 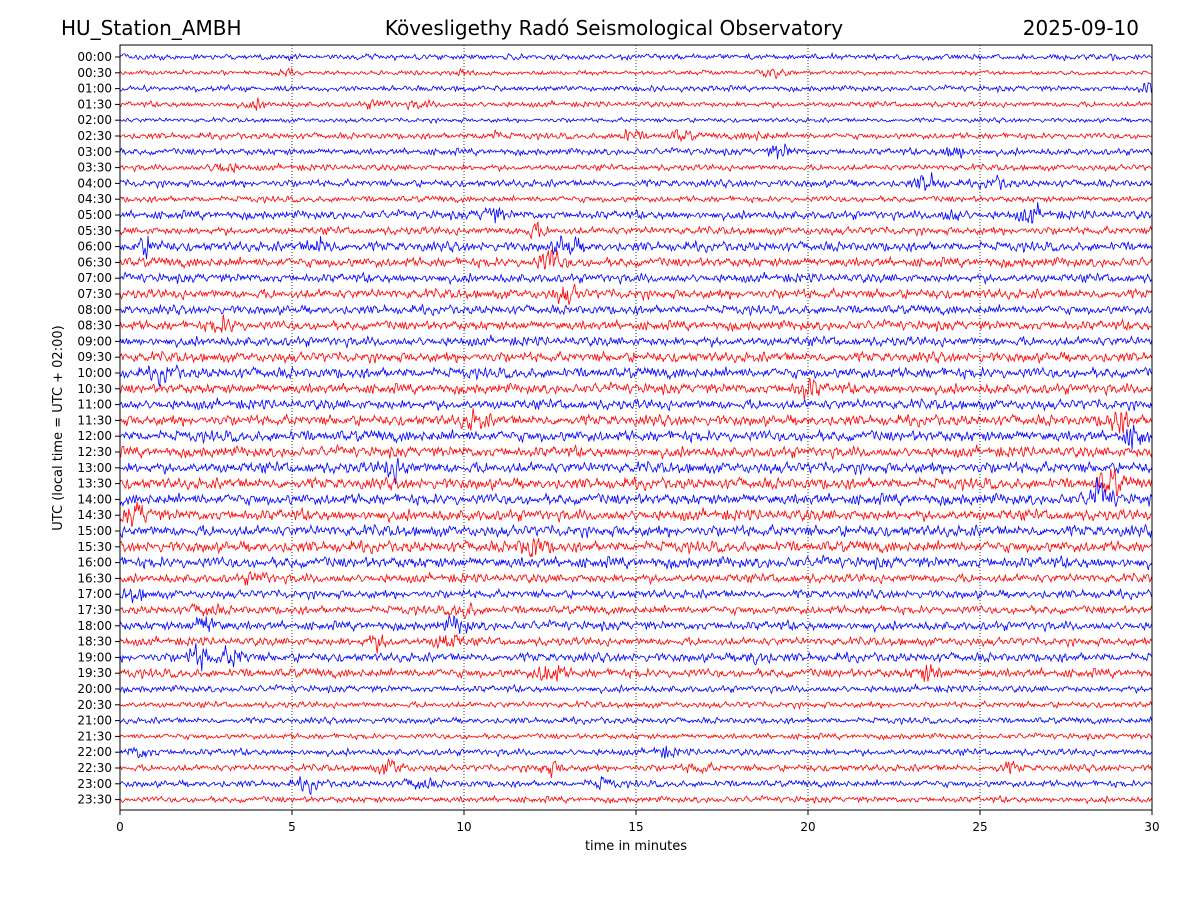 What do you see at coordinates (636, 657) in the screenshot?
I see `seismic-trace-1900` at bounding box center [636, 657].